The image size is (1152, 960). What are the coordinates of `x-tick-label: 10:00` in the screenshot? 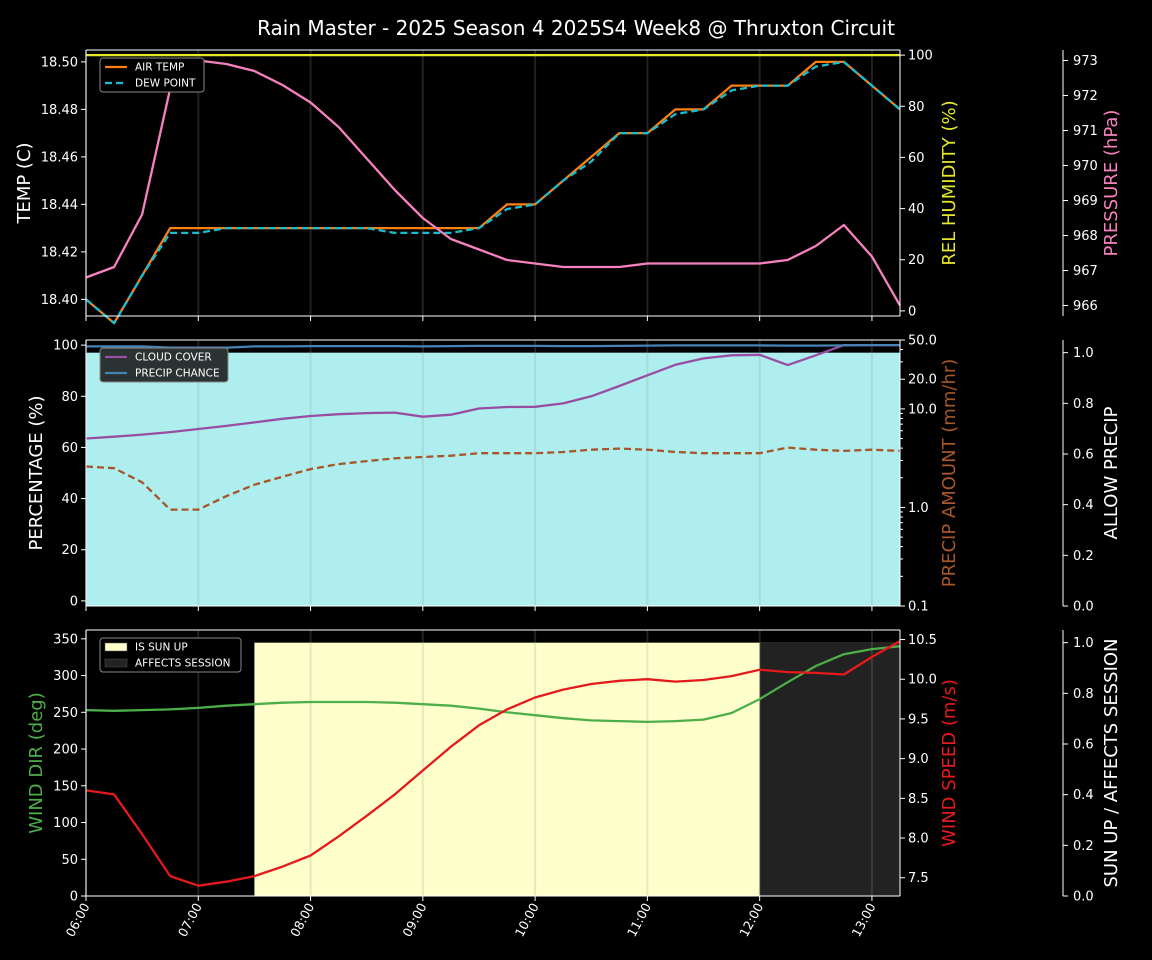 It's located at (527, 919).